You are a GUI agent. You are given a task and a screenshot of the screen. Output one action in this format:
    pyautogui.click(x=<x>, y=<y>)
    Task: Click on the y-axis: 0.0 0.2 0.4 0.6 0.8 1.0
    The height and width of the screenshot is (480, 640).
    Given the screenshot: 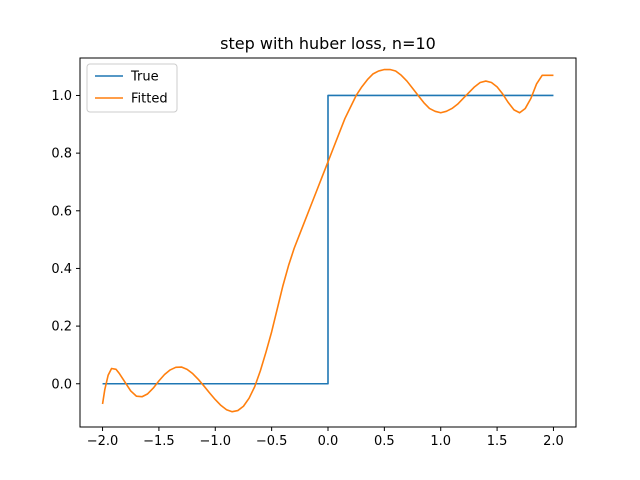 What is the action you would take?
    pyautogui.click(x=65, y=240)
    